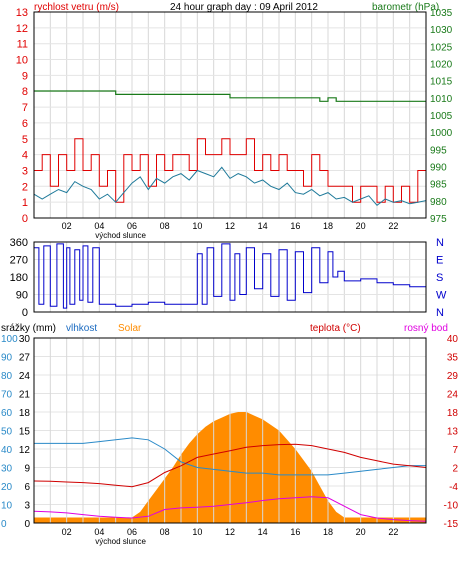 Image resolution: width=464 pixels, height=571 pixels. What do you see at coordinates (130, 328) in the screenshot?
I see `solar-legend-label: Solar` at bounding box center [130, 328].